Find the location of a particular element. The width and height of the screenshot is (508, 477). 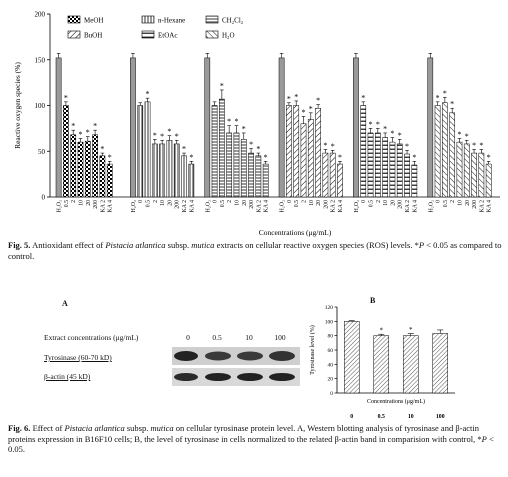

fig6-caption-label: Fig. 6. is located at coordinates (19, 428).